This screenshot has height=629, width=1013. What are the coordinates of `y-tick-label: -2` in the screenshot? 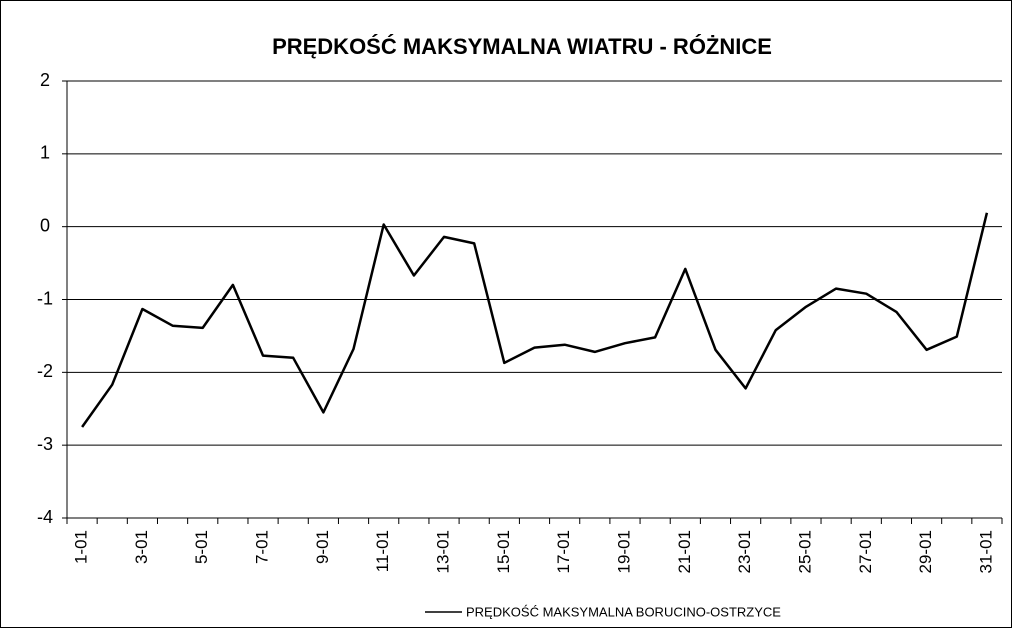 It's located at (45, 371).